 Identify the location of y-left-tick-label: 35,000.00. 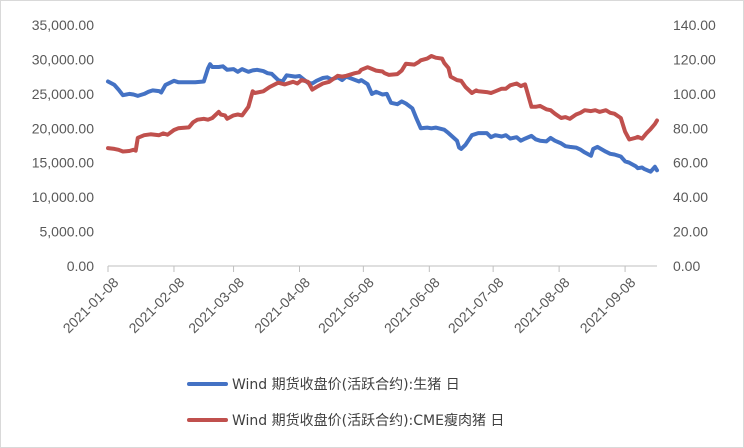
(63, 25).